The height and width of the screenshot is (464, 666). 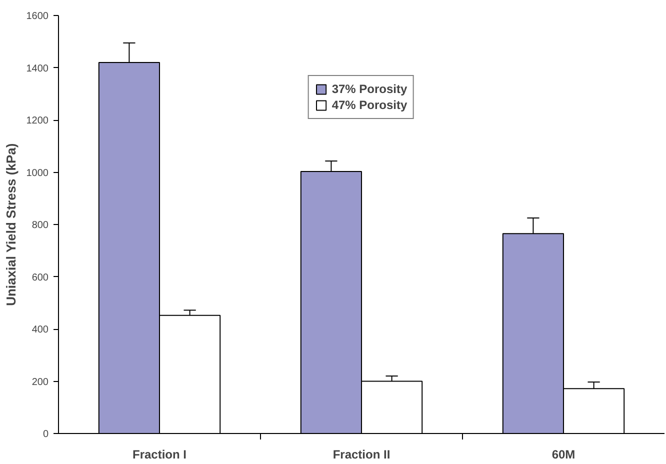 I want to click on y-tick-label: 1400, so click(x=37, y=68).